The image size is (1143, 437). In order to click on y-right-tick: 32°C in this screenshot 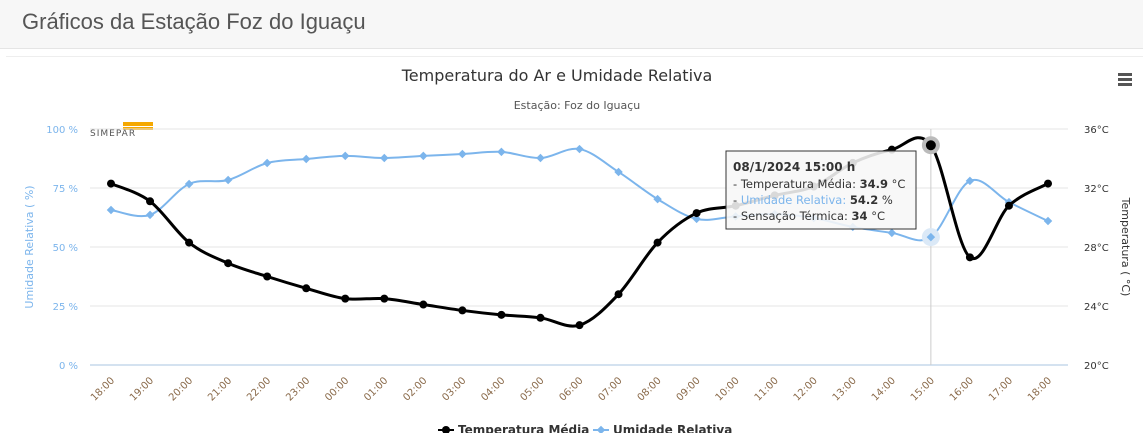, I will do `click(1096, 189)`.